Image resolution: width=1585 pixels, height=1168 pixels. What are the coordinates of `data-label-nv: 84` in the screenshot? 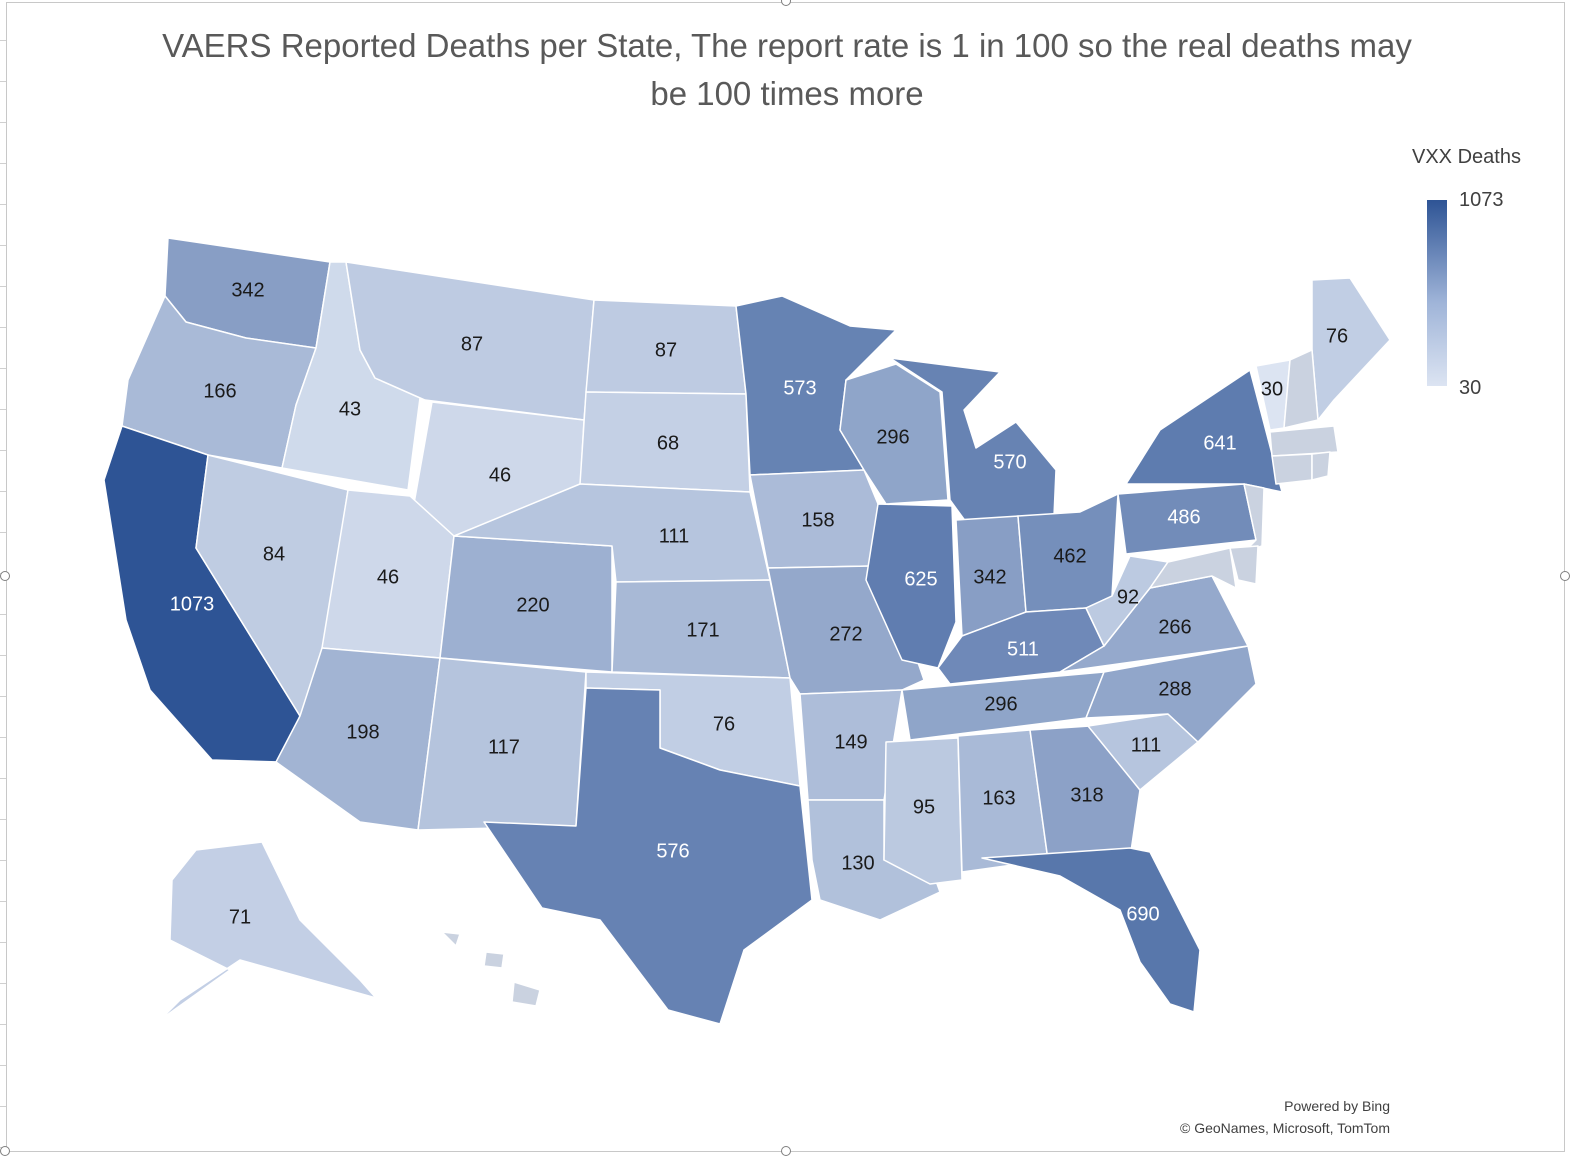 It's located at (274, 554).